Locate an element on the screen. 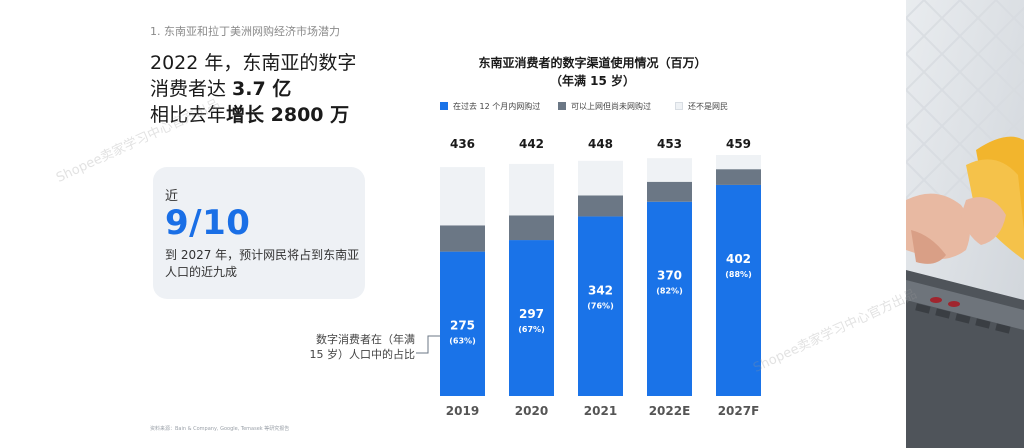 This screenshot has height=448, width=1024. value-label-2020: 297 is located at coordinates (531, 314).